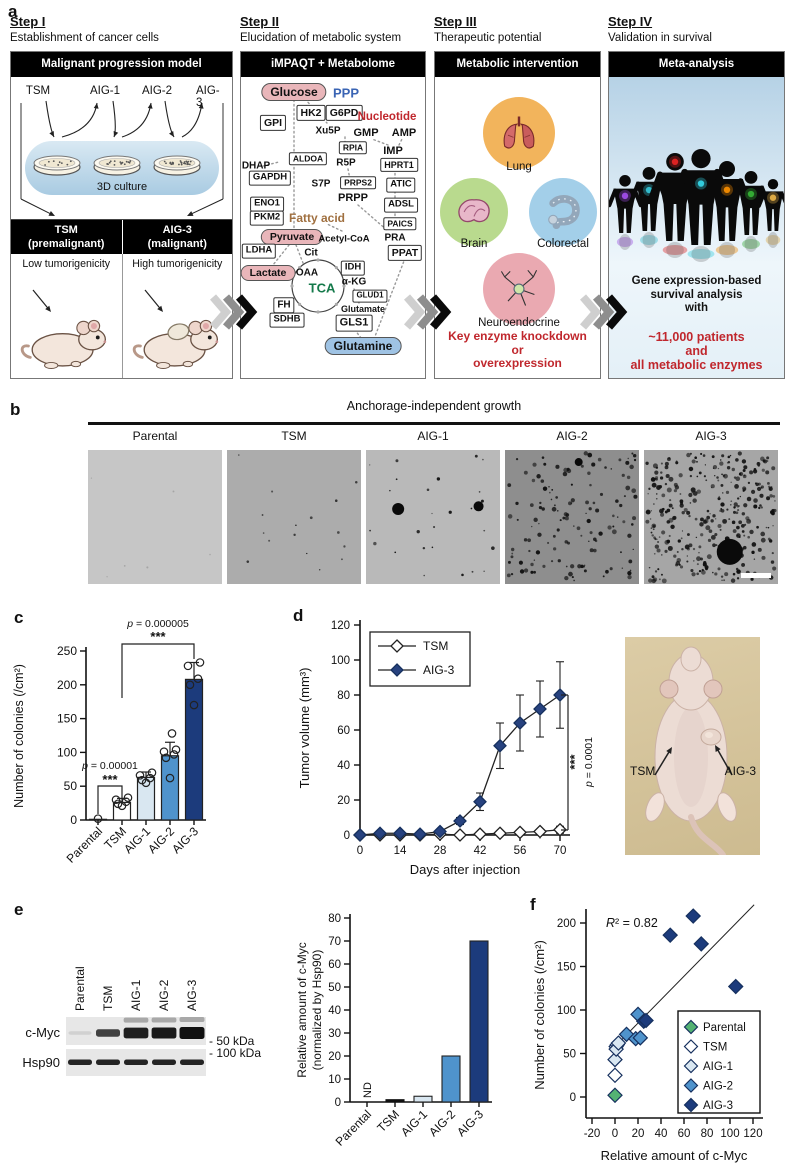 The width and height of the screenshot is (792, 1168). I want to click on x-category-label: AIG-2, so click(442, 1123).